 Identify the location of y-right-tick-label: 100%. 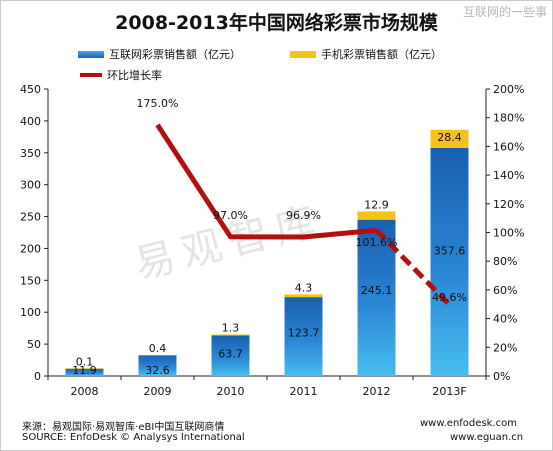
(508, 233).